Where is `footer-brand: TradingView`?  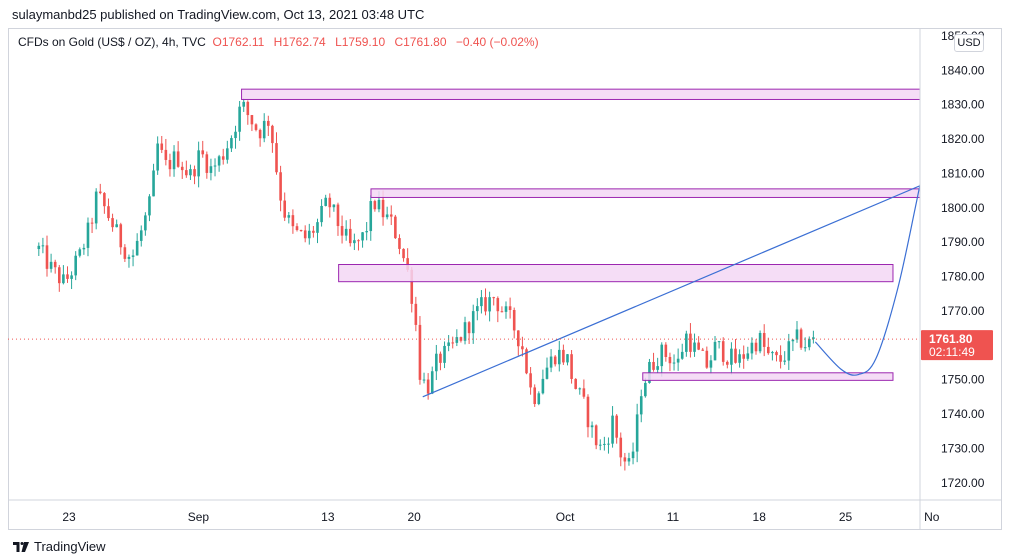 footer-brand: TradingView is located at coordinates (59, 546).